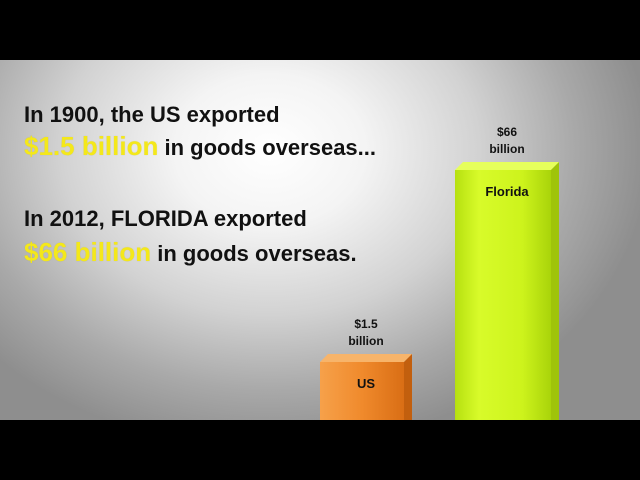 The width and height of the screenshot is (640, 480). I want to click on headline-2012-line: In 2012, FLORIDA exported, so click(165, 219).